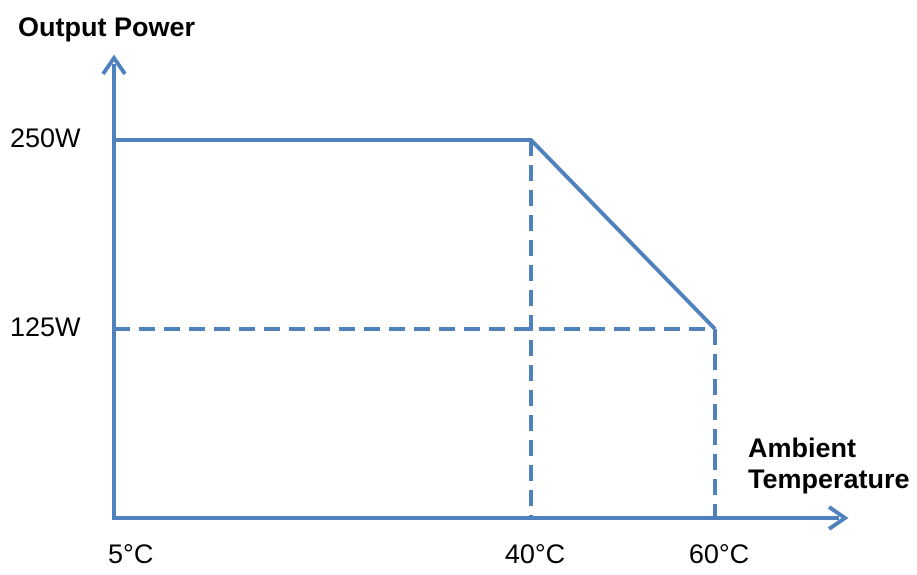 The height and width of the screenshot is (575, 917). Describe the element at coordinates (829, 479) in the screenshot. I see `x-axis-title-line-2: Temperature` at that location.